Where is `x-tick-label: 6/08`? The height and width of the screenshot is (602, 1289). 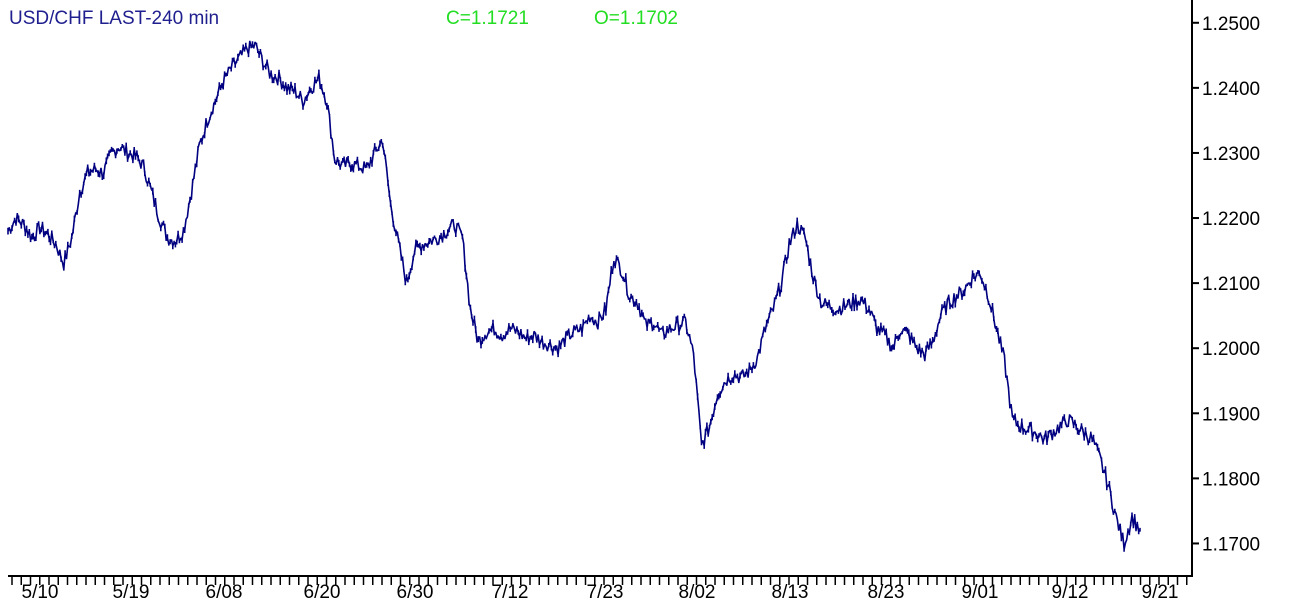 x-tick-label: 6/08 is located at coordinates (224, 592).